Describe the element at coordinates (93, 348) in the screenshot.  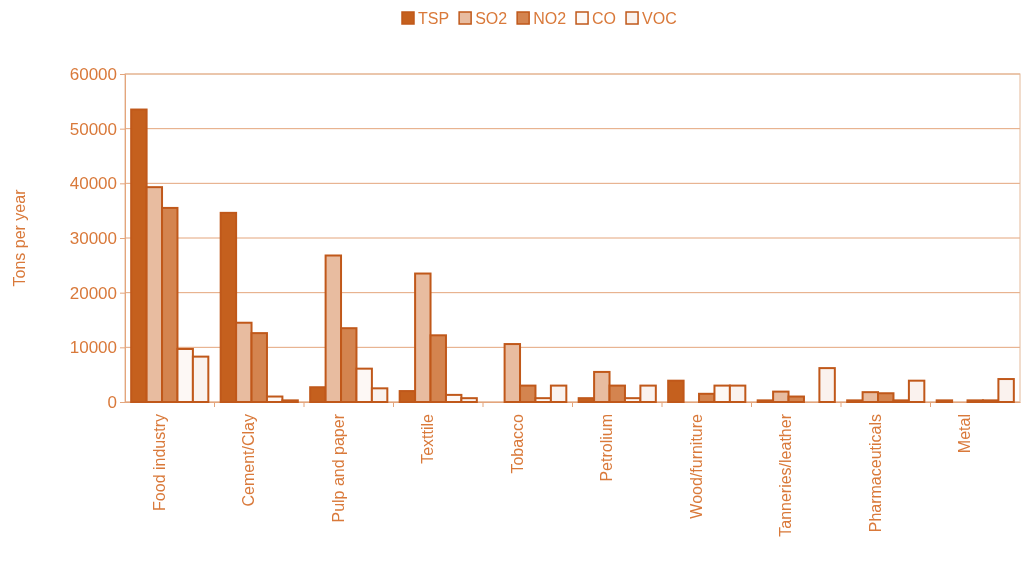
I see `y-tick-label: 10000` at that location.